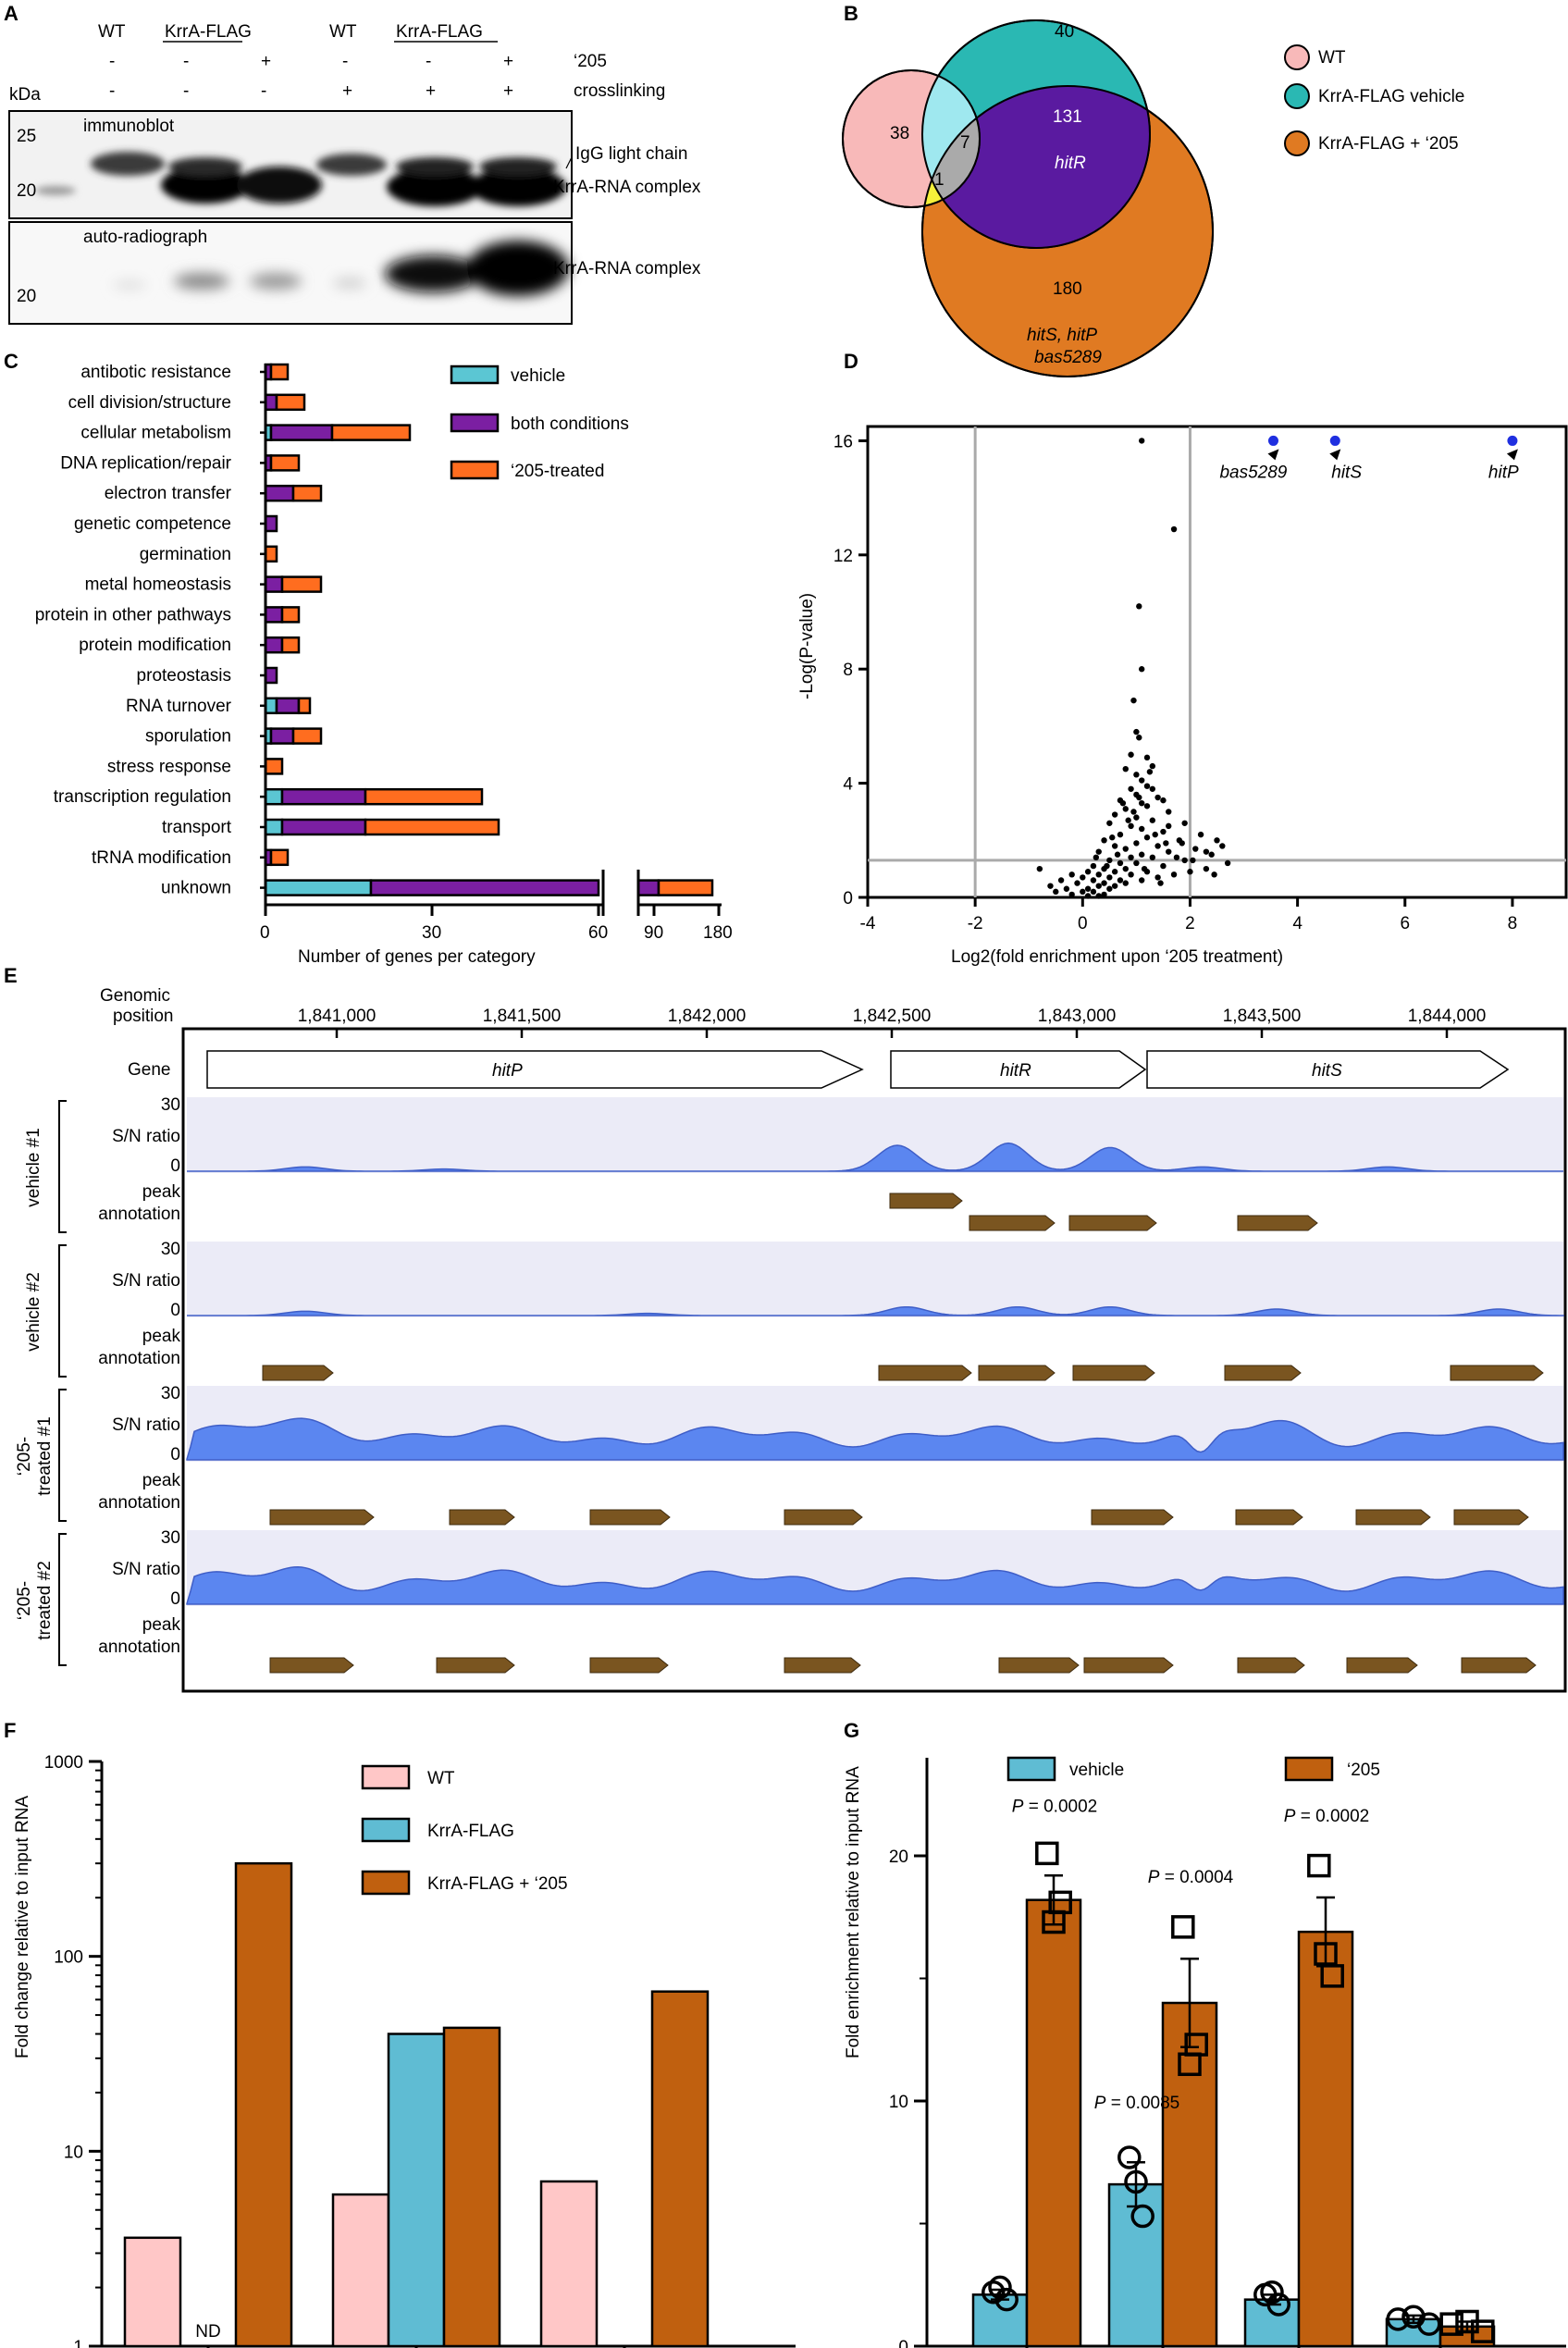  Describe the element at coordinates (139, 1647) in the screenshot. I see `e-peak-label-2: annotation` at that location.